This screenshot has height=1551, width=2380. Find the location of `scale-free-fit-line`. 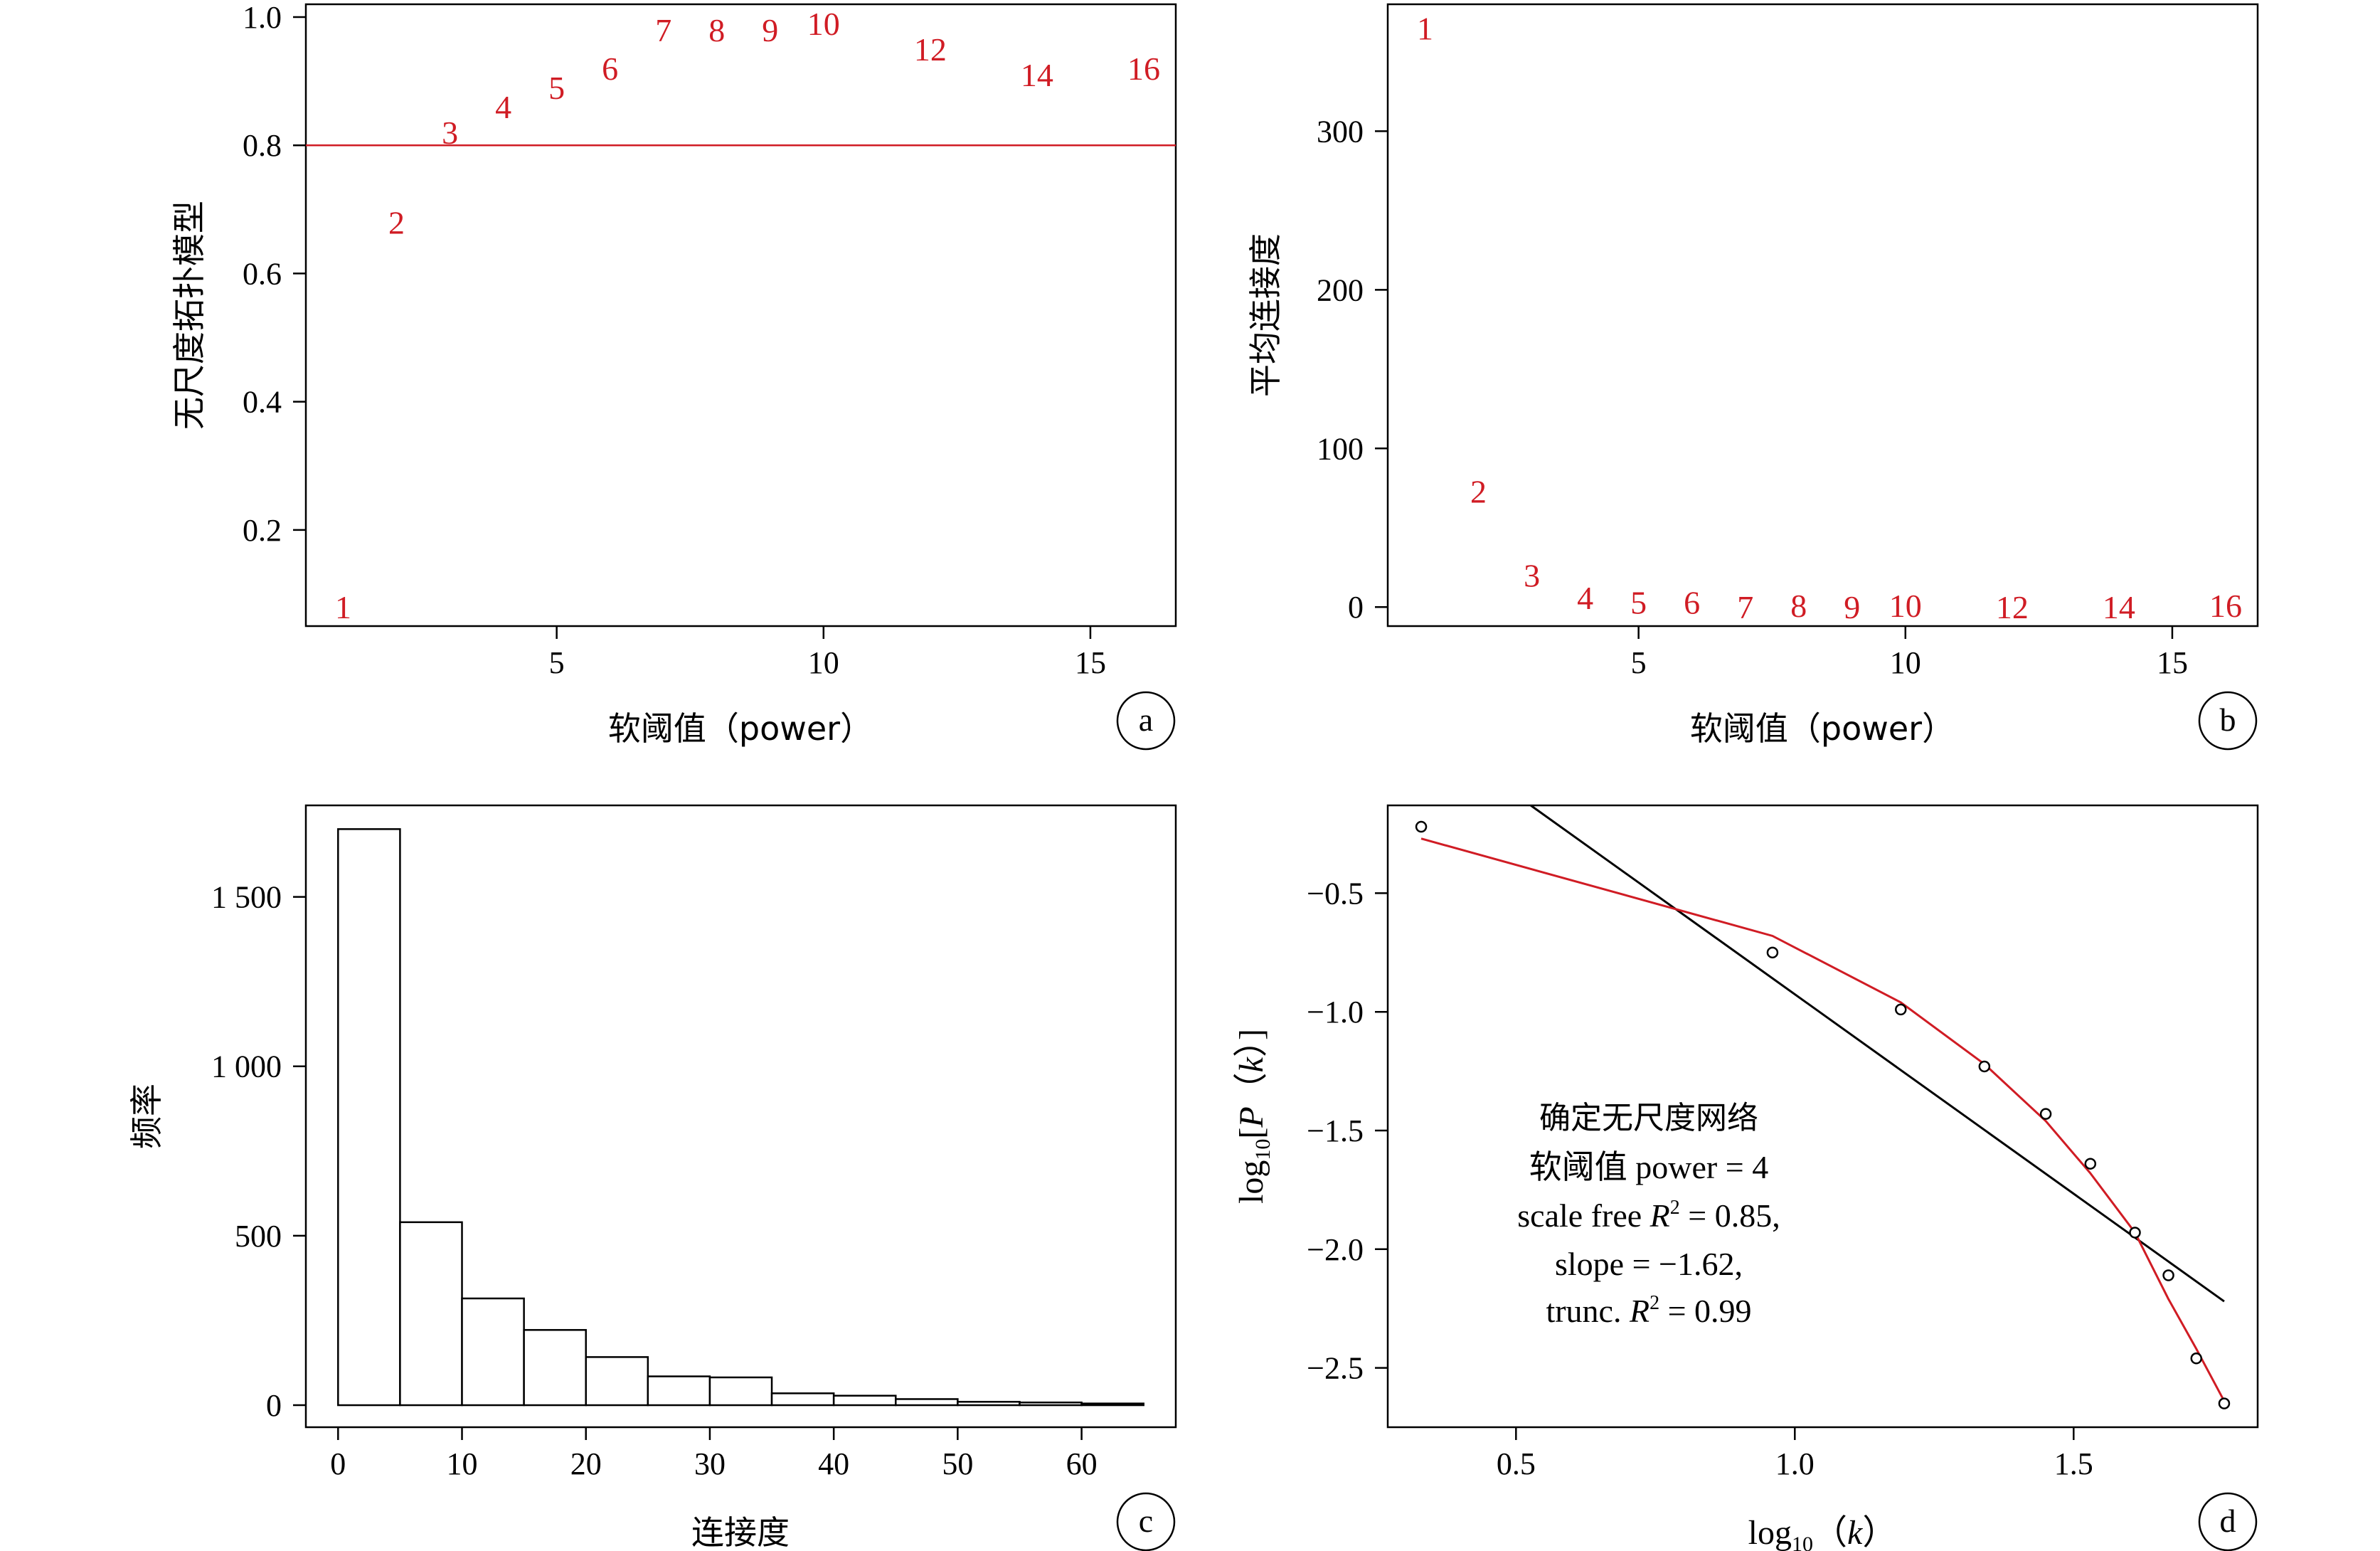

scale-free-fit-line is located at coordinates (1877, 1054).